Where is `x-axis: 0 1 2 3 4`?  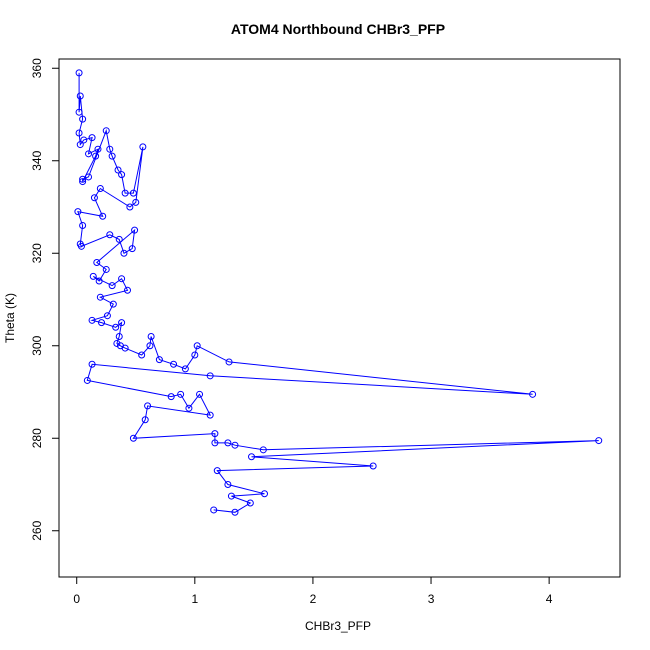 x-axis: 0 1 2 3 4 is located at coordinates (313, 591).